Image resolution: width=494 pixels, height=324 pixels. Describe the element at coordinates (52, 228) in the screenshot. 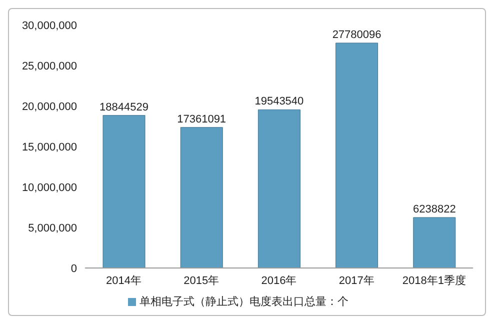

I see `y-tick-label: 5,000,000` at that location.